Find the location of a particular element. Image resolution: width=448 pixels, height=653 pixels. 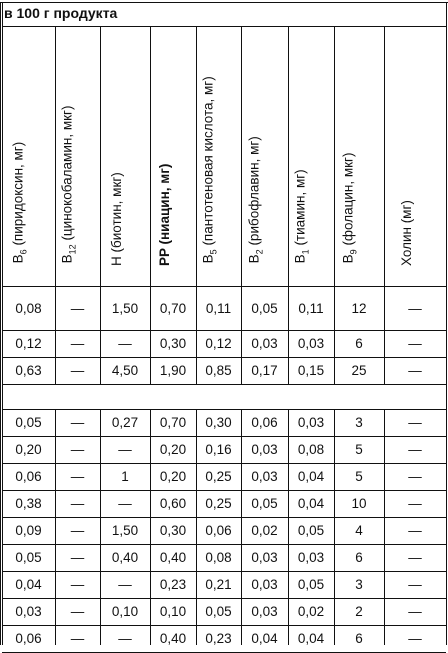

column-header: B5 (пантотеновая кислота, мг) is located at coordinates (218, 156).